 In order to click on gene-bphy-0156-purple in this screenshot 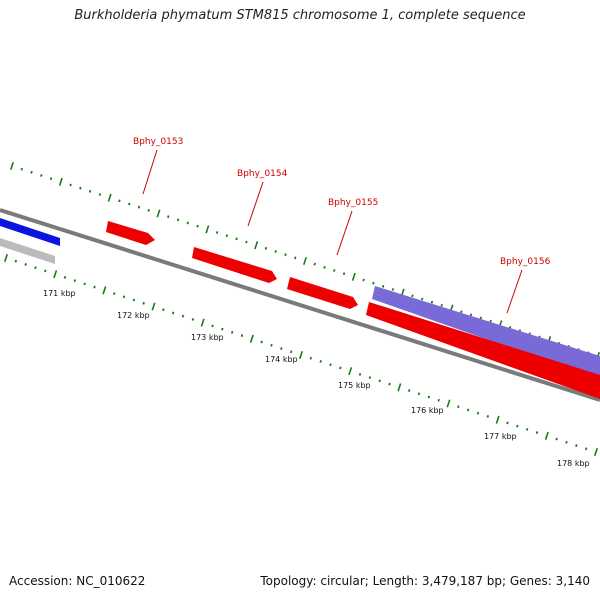, I will do `click(486, 332)`.